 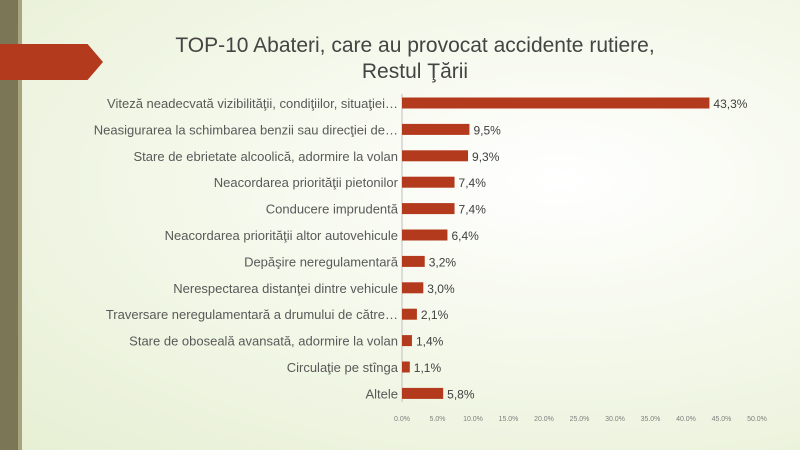 What do you see at coordinates (615, 419) in the screenshot?
I see `x-tick-label: 30.0%` at bounding box center [615, 419].